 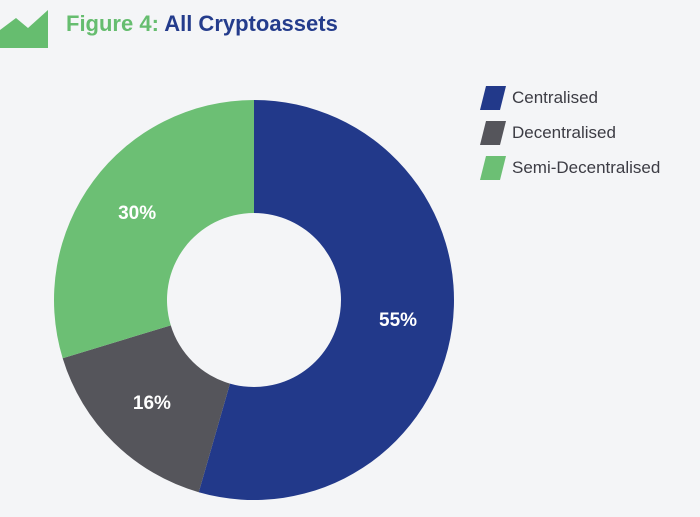 What do you see at coordinates (152, 403) in the screenshot?
I see `slice-label-decentralised: 16%` at bounding box center [152, 403].